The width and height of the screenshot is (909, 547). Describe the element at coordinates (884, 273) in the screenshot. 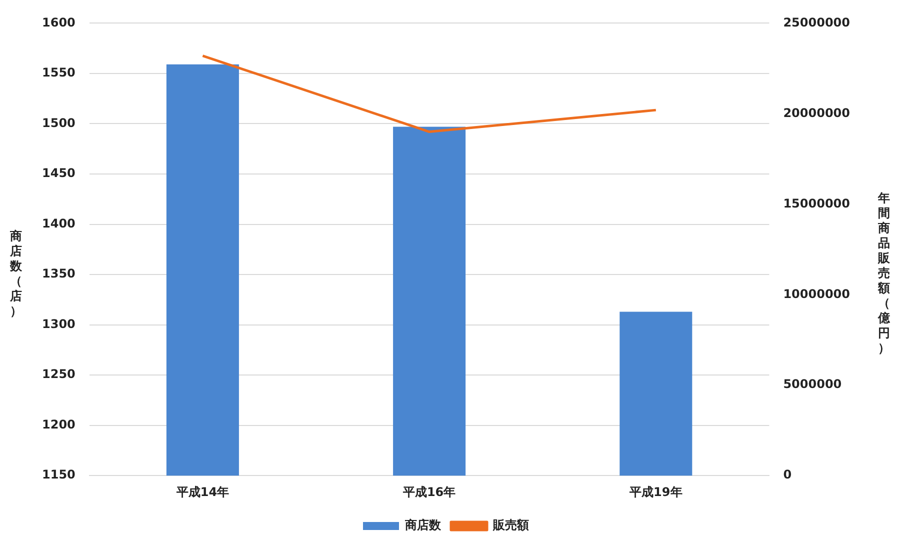

I see `text: 年間商品販売額（億円）` at that location.